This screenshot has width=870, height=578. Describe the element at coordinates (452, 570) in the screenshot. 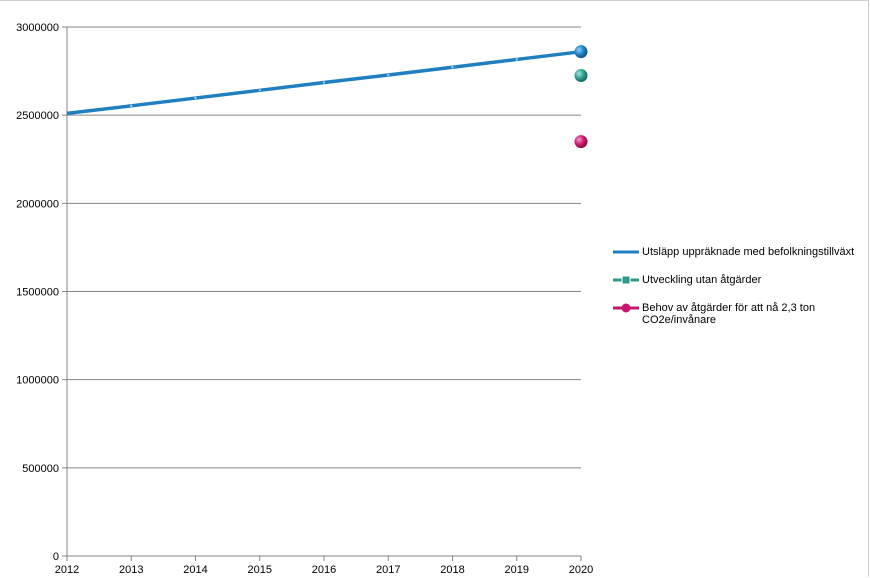

I see `x-tick-label: 2018` at that location.